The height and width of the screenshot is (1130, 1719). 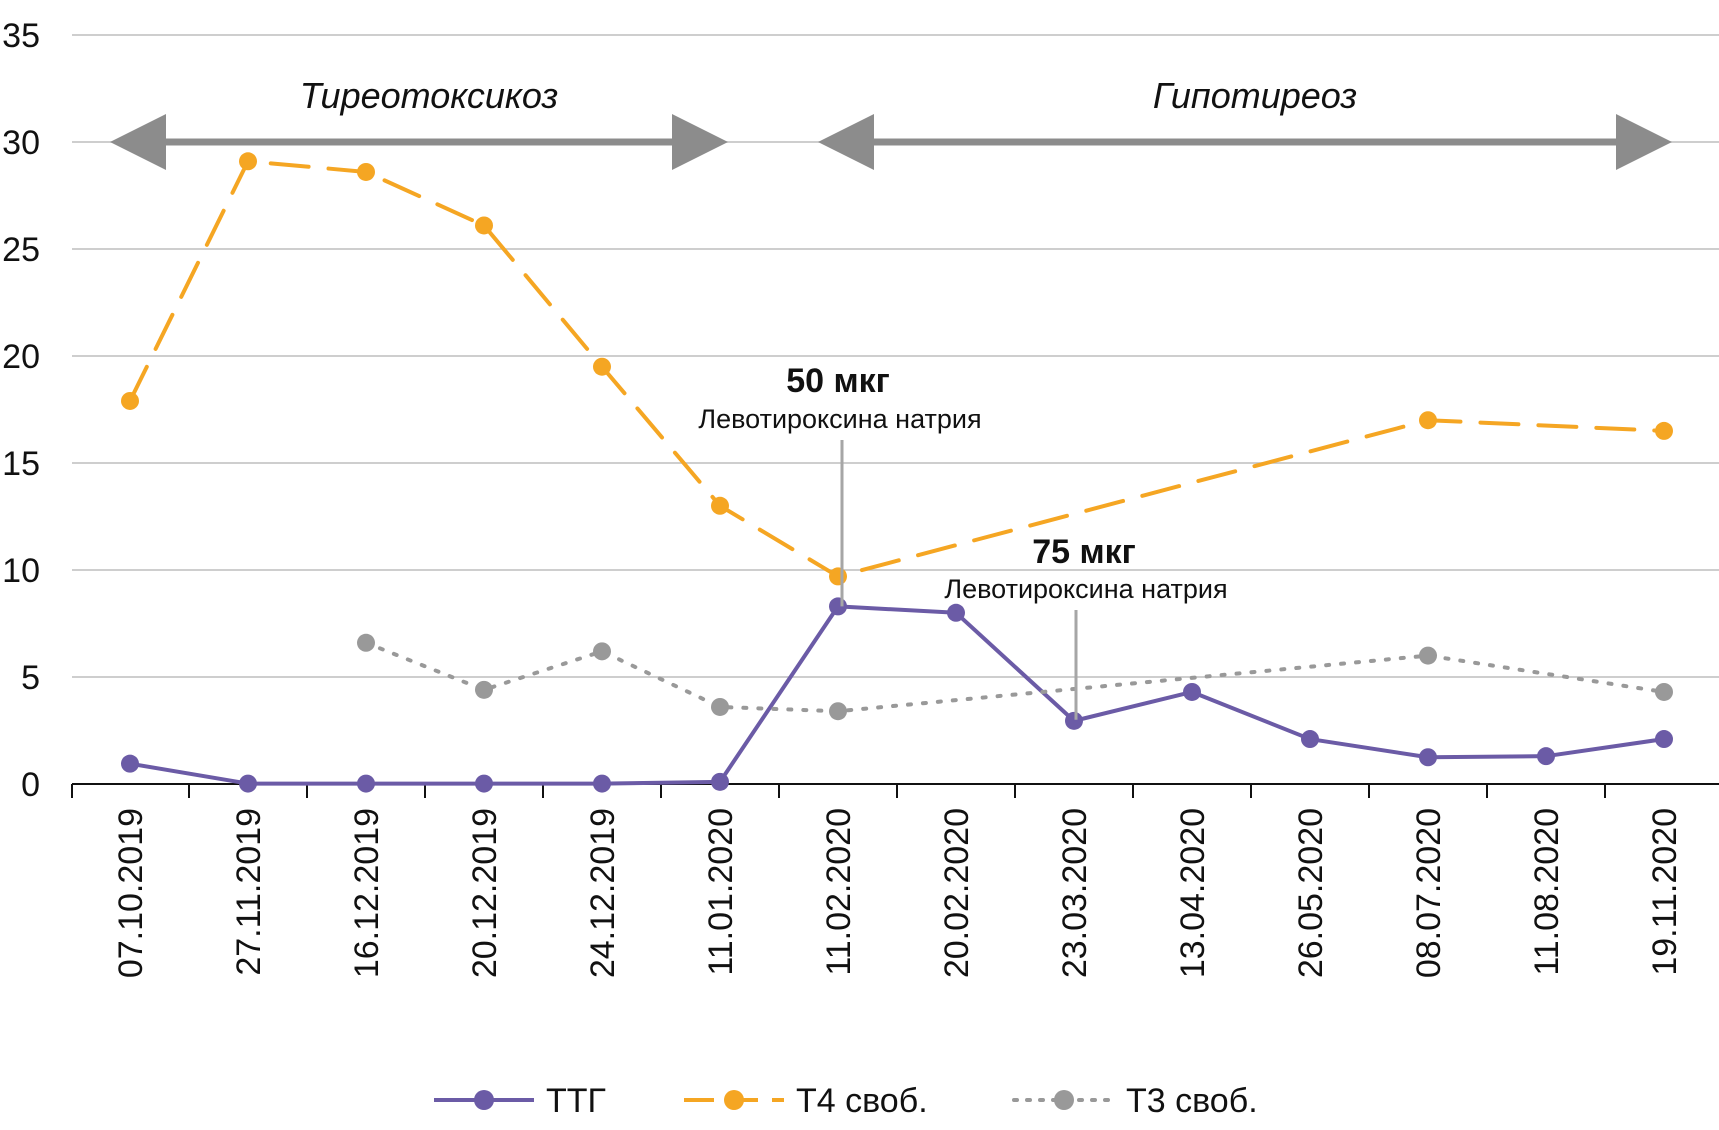 I want to click on y-tick-label: 5, so click(x=30, y=678).